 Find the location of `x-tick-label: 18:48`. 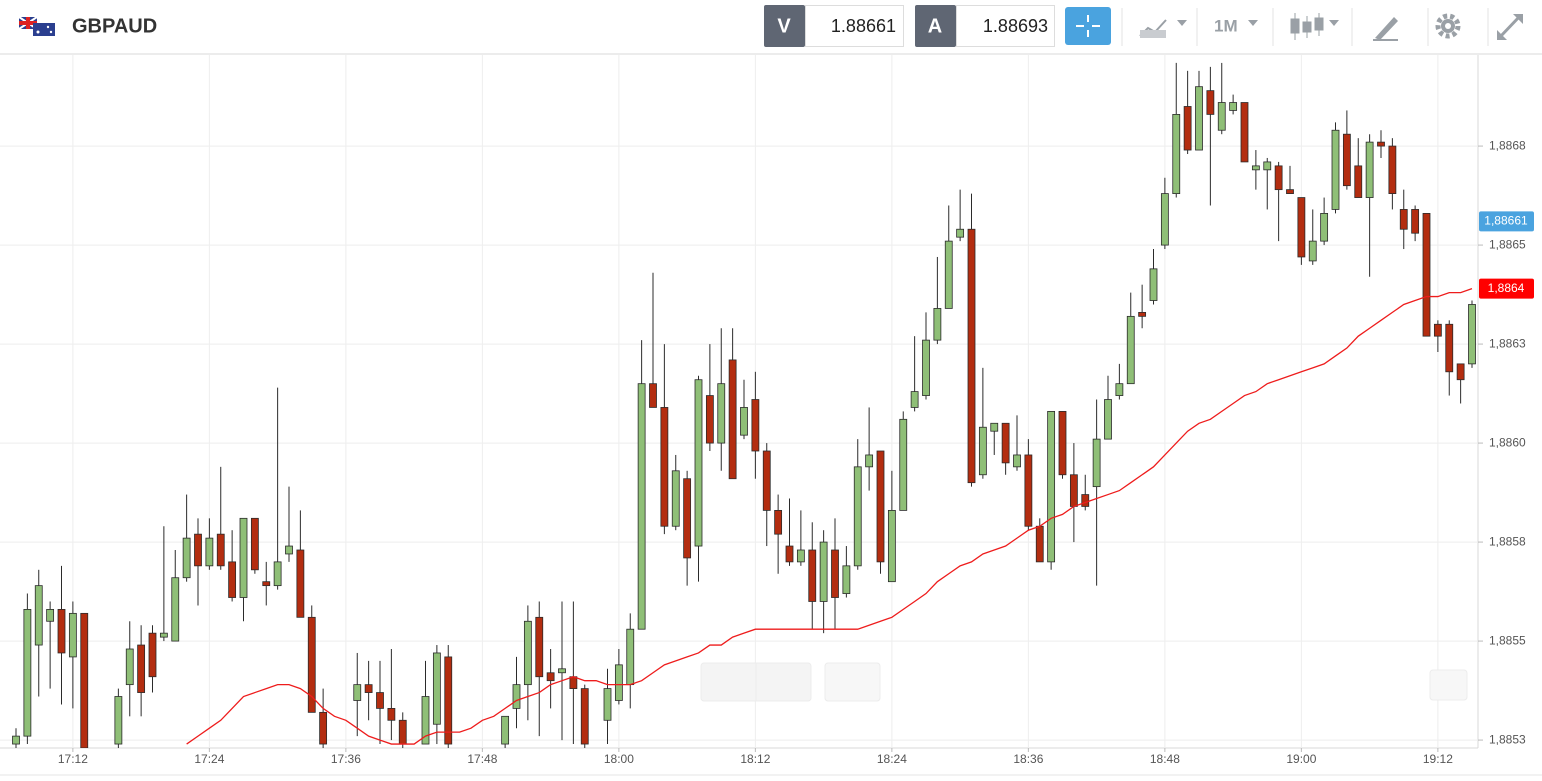

x-tick-label: 18:48 is located at coordinates (1165, 759).